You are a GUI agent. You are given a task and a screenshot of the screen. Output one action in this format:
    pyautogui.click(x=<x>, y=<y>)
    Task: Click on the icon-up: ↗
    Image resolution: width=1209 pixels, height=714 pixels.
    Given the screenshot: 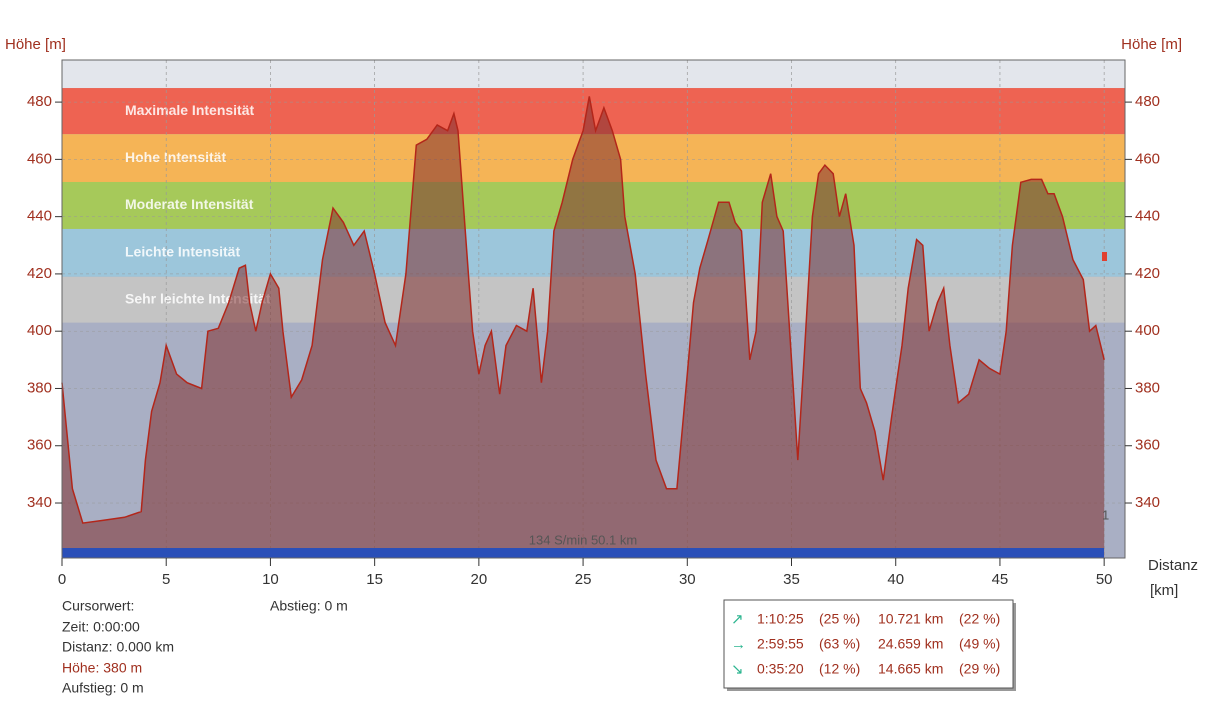 What is the action you would take?
    pyautogui.click(x=737, y=619)
    